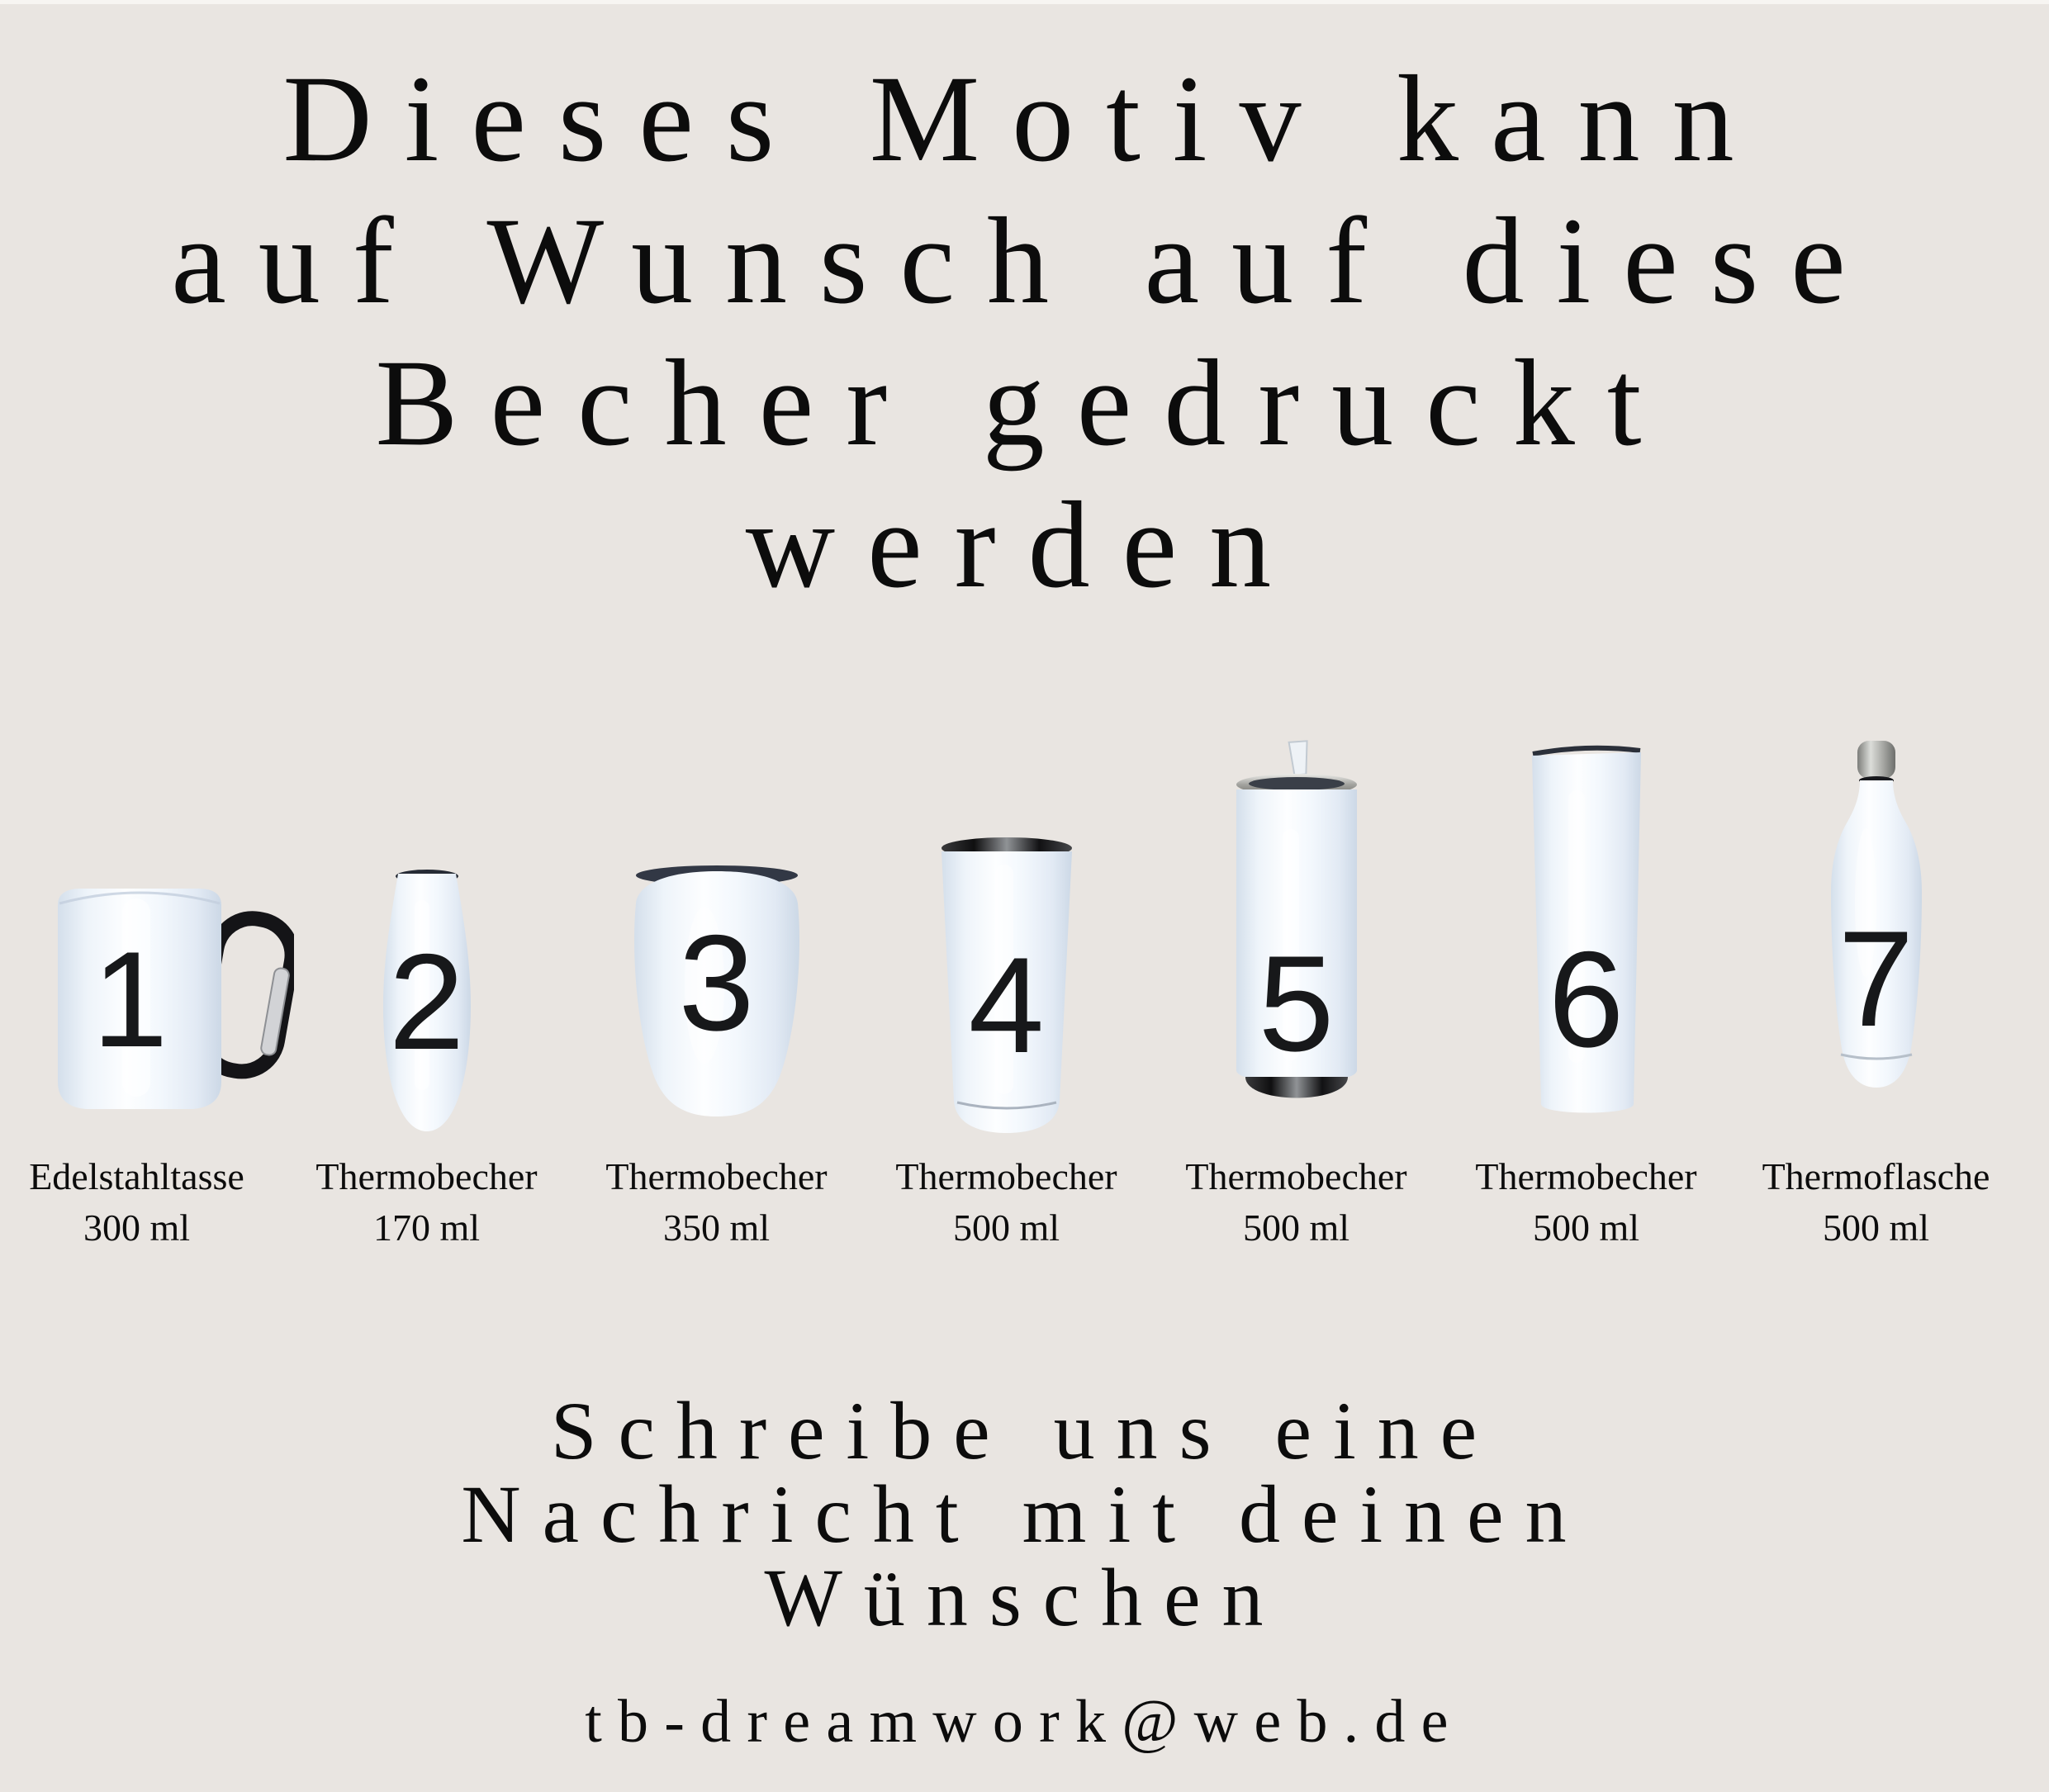 This screenshot has width=2049, height=1792. I want to click on product-item-2: 2 Thermobecher 170 ml, so click(427, 986).